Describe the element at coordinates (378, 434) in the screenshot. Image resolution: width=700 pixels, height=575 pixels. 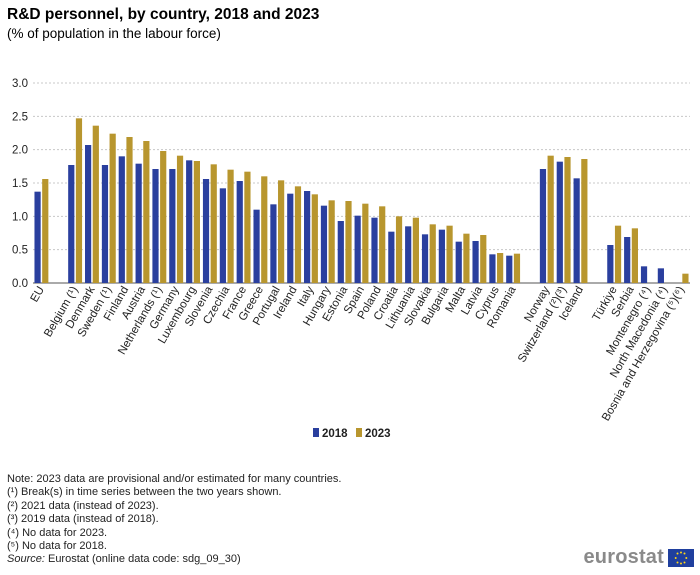
I see `legend-label-2023: 2023` at that location.